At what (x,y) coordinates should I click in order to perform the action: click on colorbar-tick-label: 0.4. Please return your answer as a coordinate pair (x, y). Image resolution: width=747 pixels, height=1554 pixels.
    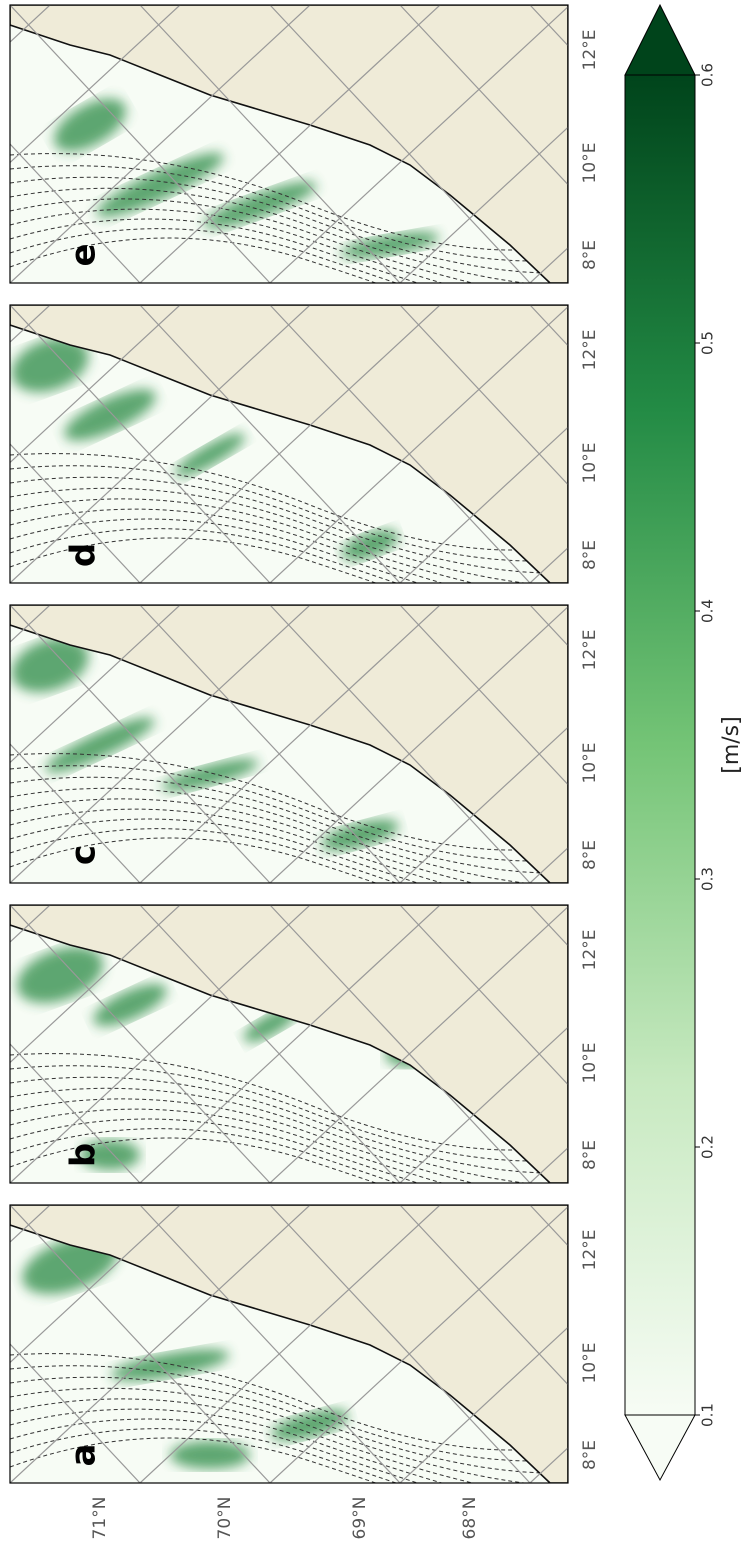
    Looking at the image, I should click on (708, 611).